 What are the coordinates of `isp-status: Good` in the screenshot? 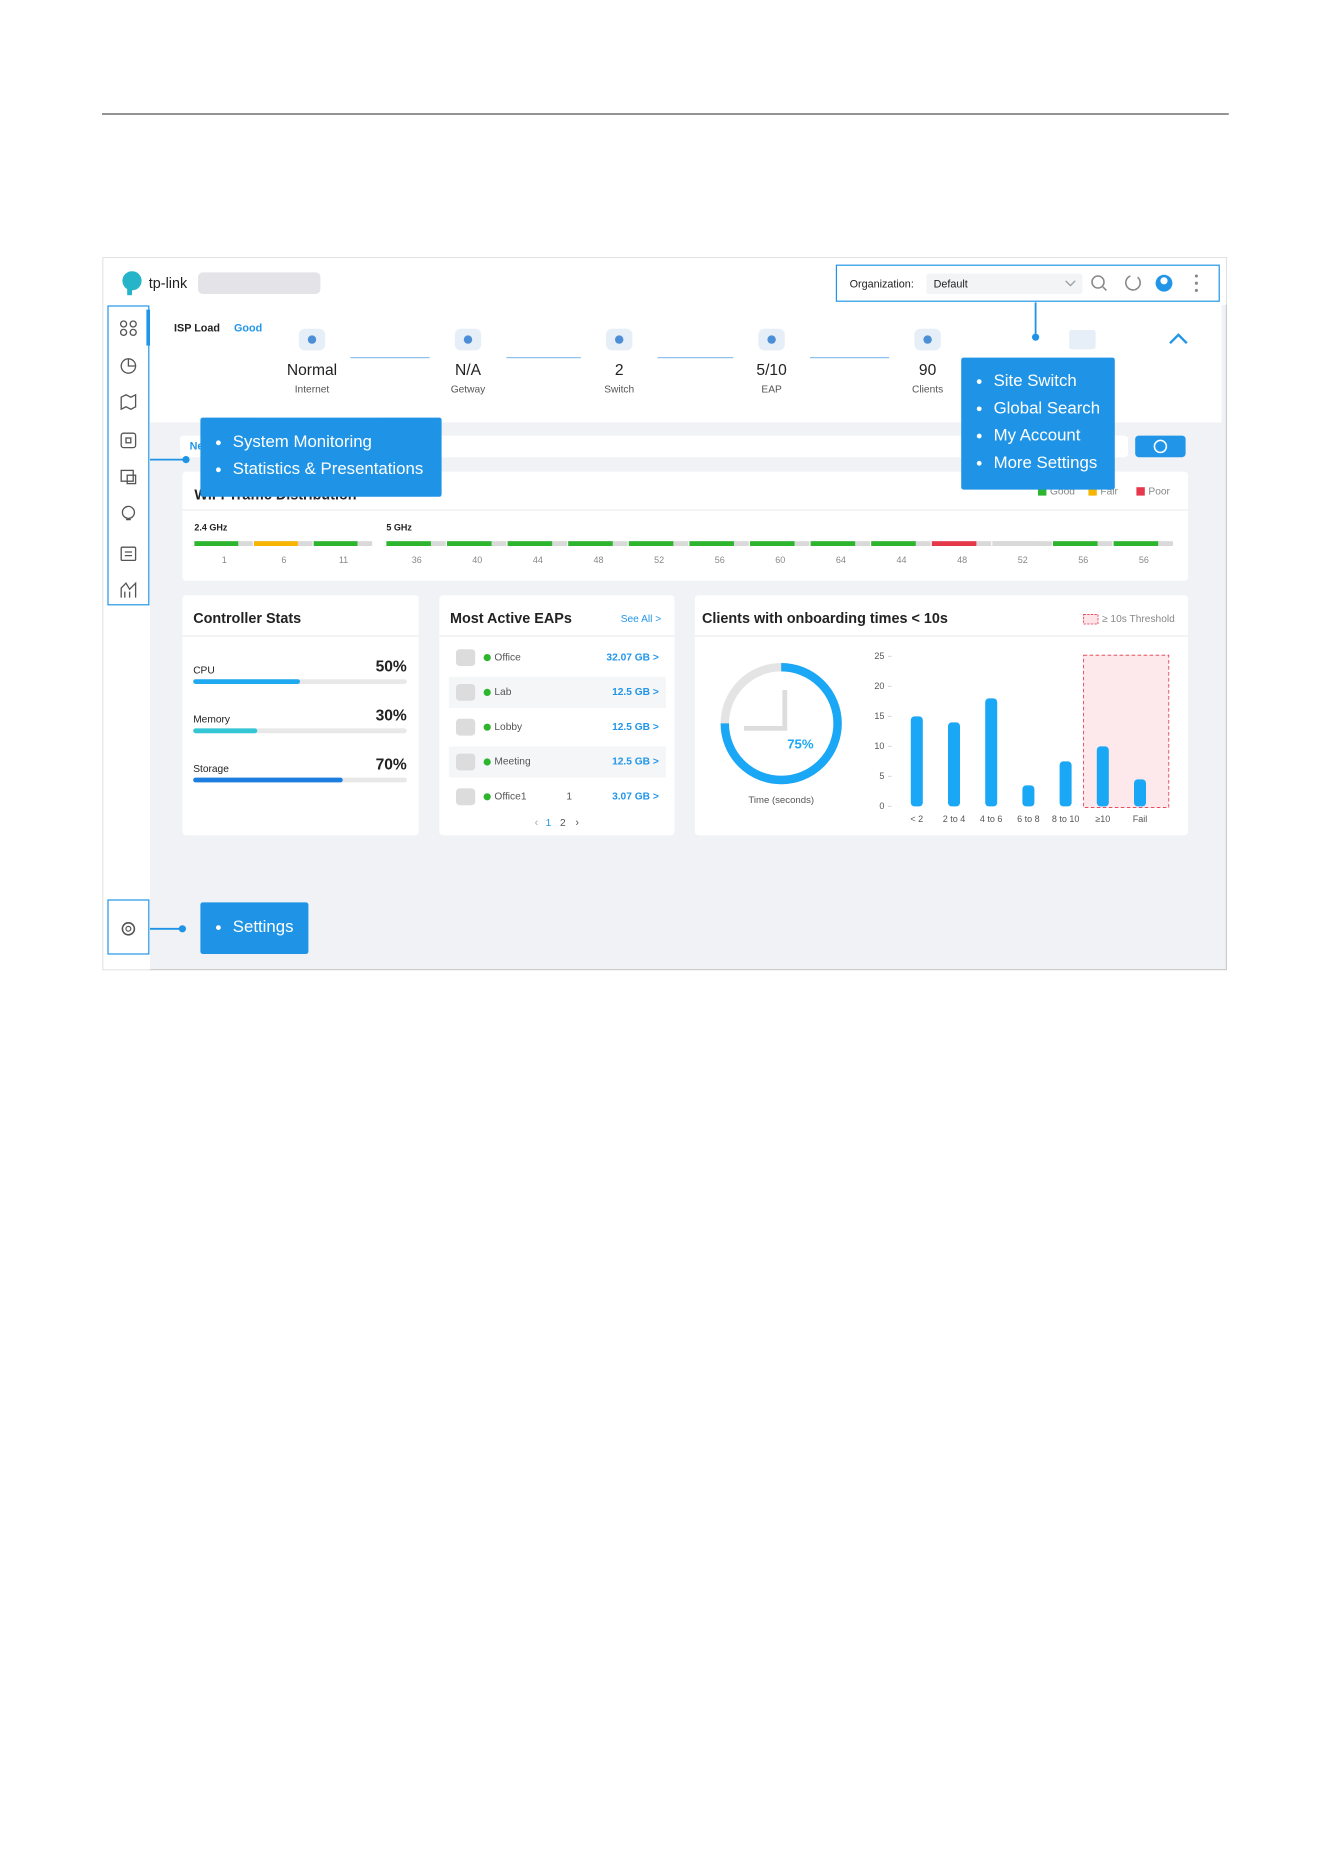 It's located at (248, 329).